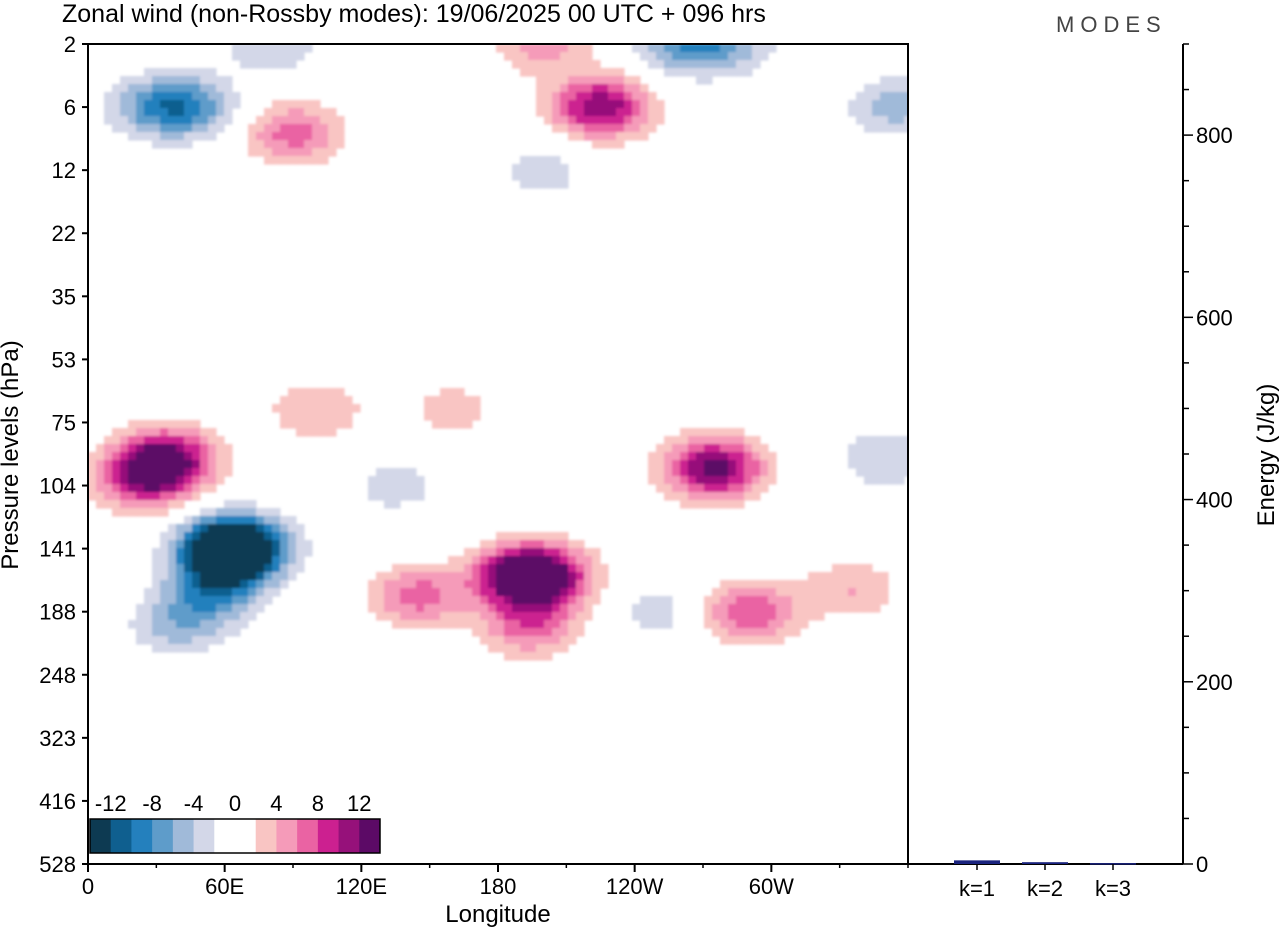 The width and height of the screenshot is (1280, 935). Describe the element at coordinates (194, 803) in the screenshot. I see `colorbar-tick-label: -4` at that location.